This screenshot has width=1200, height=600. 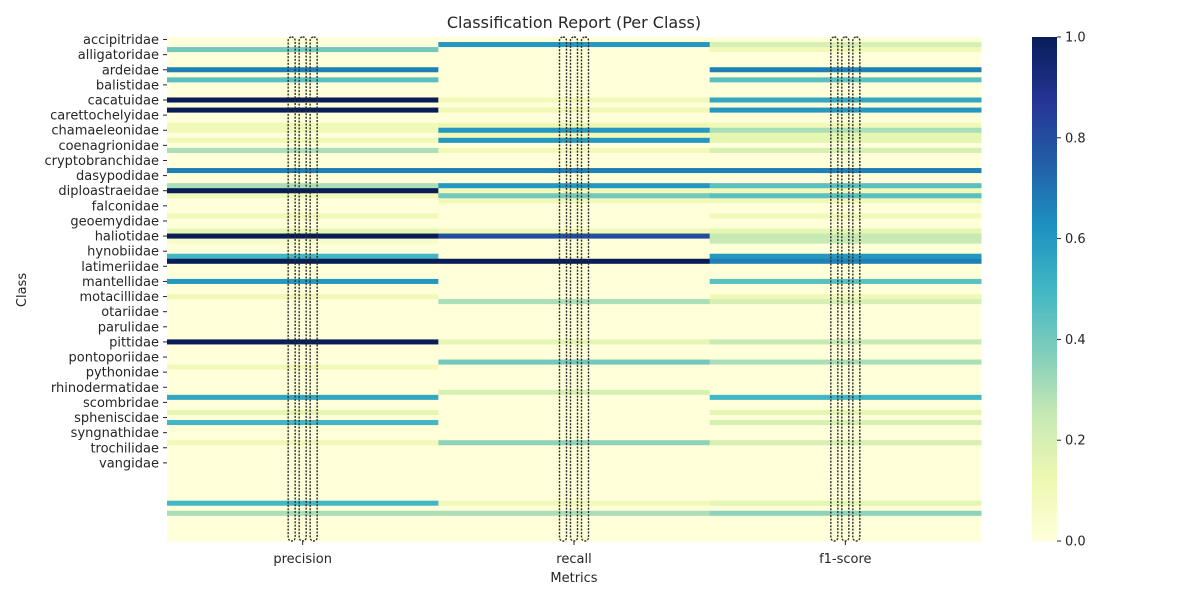 I want to click on y-axis-title: Class, so click(x=22, y=290).